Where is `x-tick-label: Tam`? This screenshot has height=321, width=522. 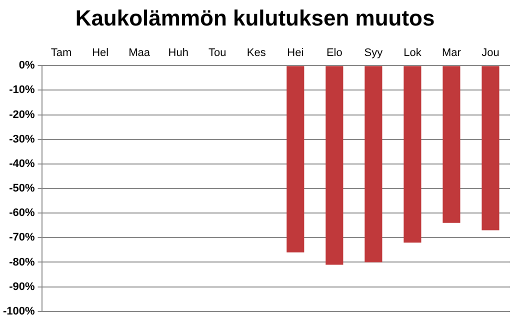 x-tick-label: Tam is located at coordinates (61, 53).